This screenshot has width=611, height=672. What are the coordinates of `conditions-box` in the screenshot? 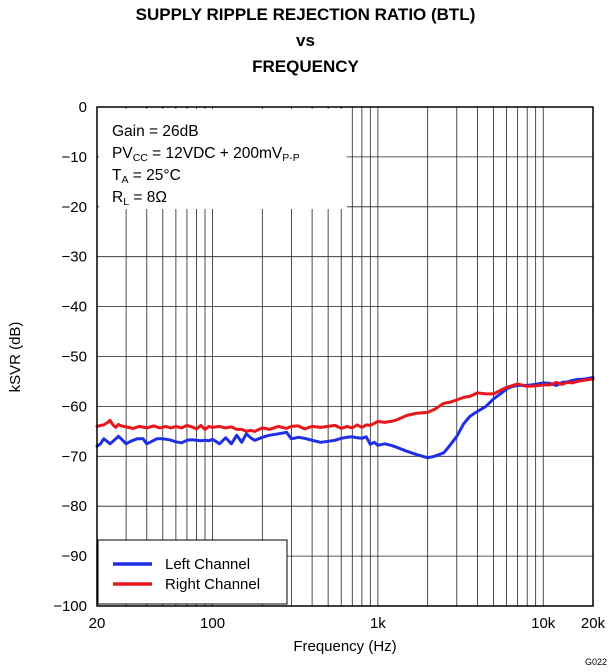 It's located at (223, 159).